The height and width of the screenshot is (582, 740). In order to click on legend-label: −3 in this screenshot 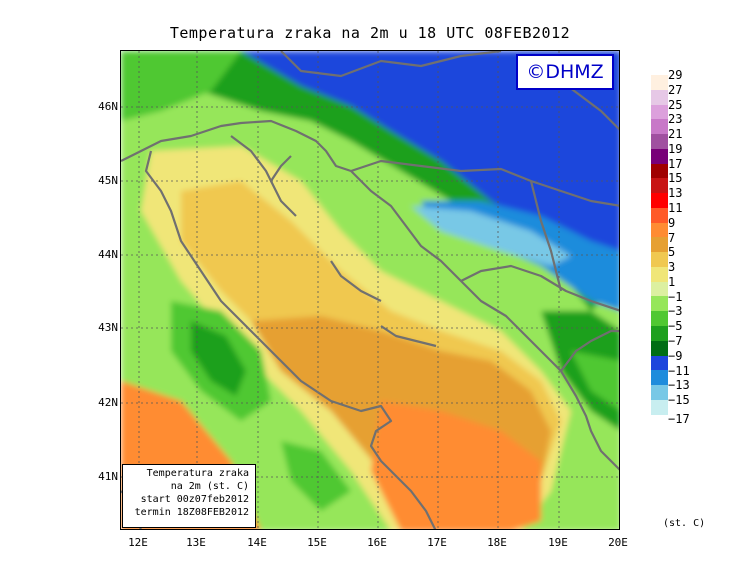, I will do `click(675, 311)`.